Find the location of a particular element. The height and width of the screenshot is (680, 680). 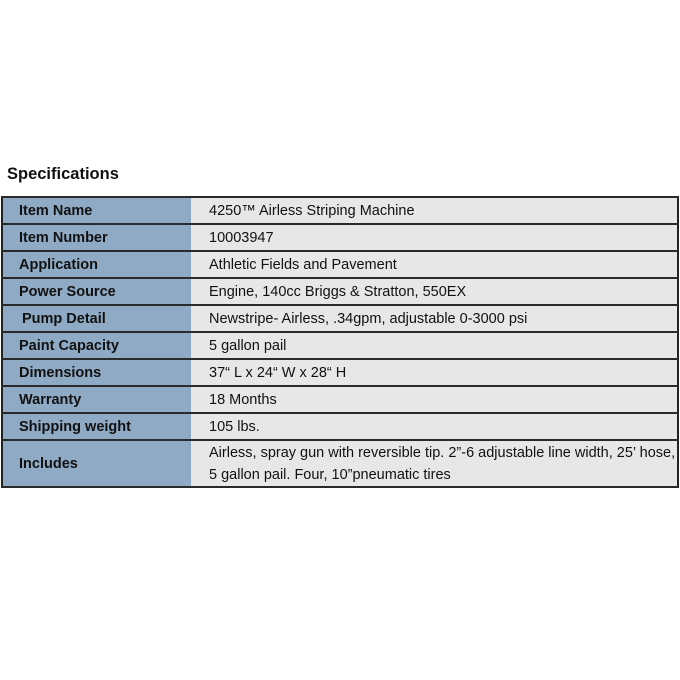

table-row: Paint Capacity 5 gallon pail is located at coordinates (340, 345).